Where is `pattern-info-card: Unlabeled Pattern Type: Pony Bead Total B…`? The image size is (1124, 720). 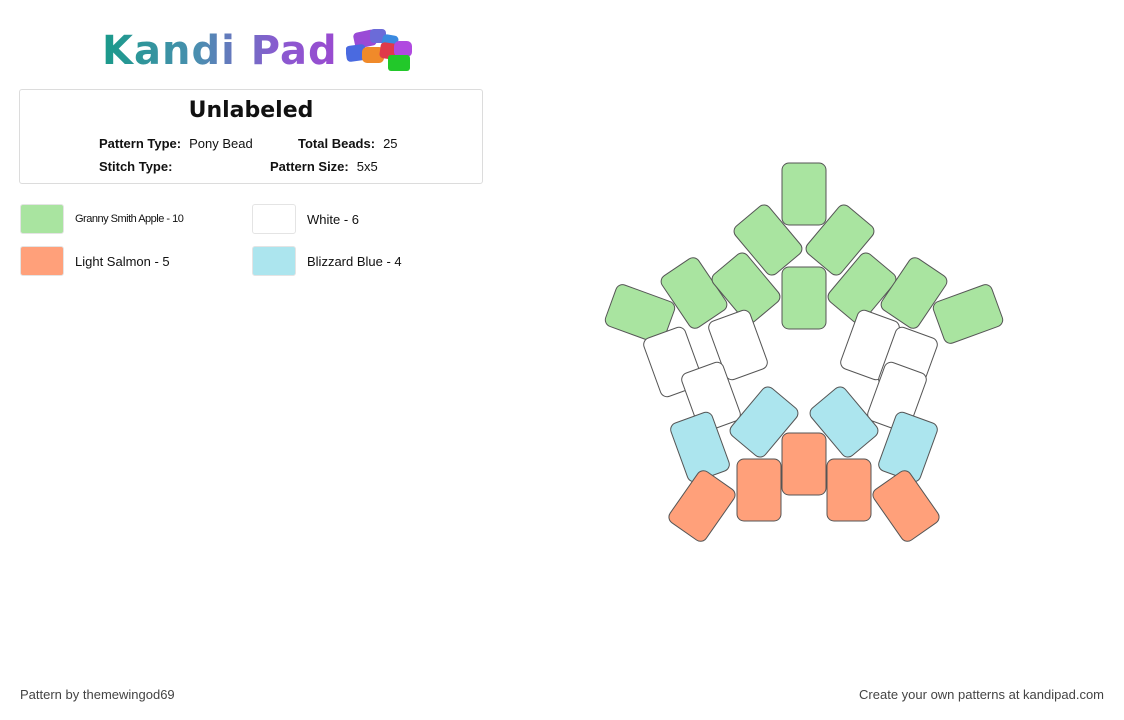 pattern-info-card: Unlabeled Pattern Type: Pony Bead Total B… is located at coordinates (251, 136).